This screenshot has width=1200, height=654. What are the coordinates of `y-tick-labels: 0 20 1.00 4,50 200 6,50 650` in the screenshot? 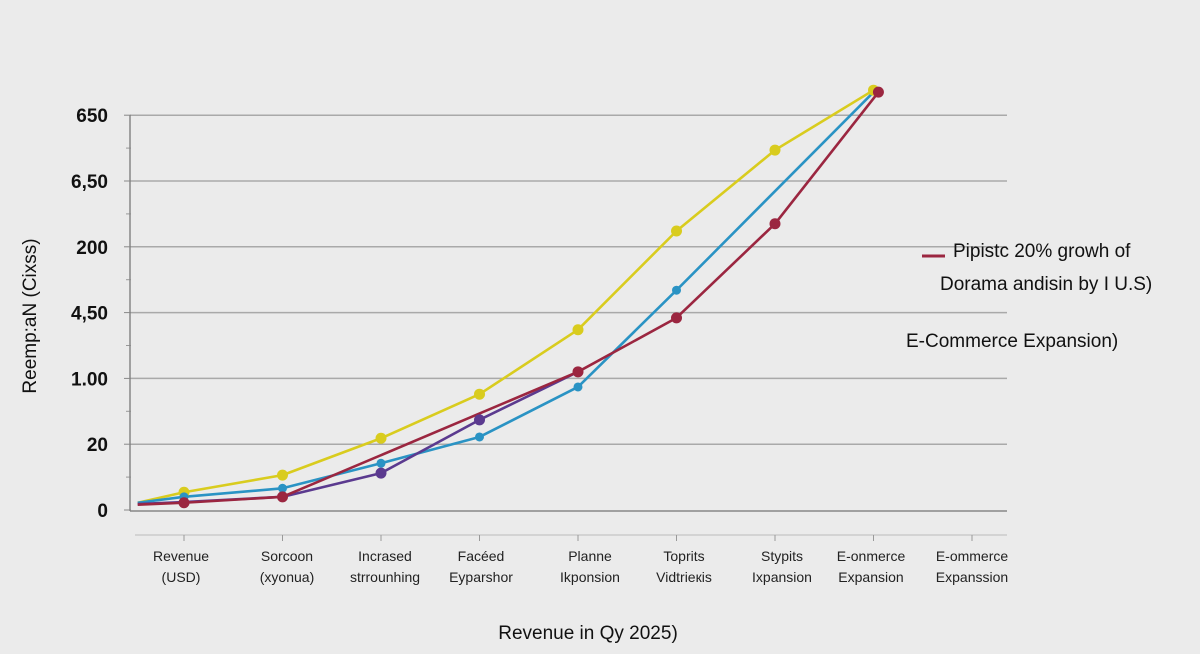 It's located at (89, 314).